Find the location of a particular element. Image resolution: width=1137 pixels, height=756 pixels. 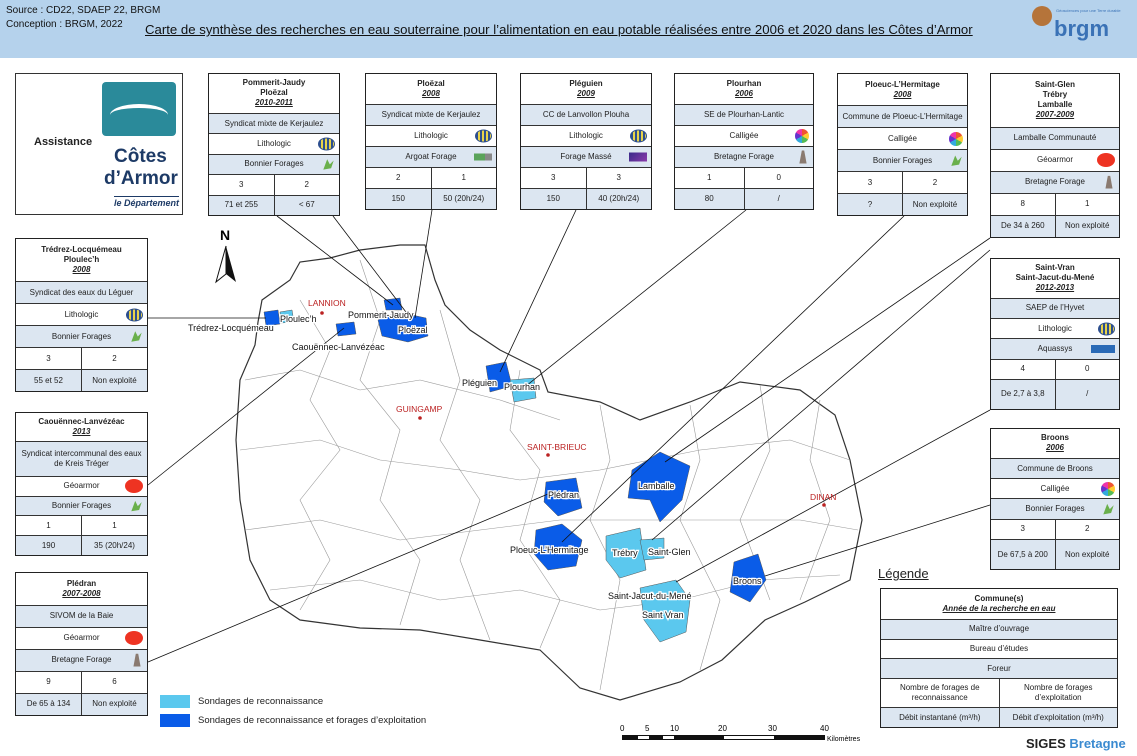

north-arrow: N is located at coordinates (225, 255).